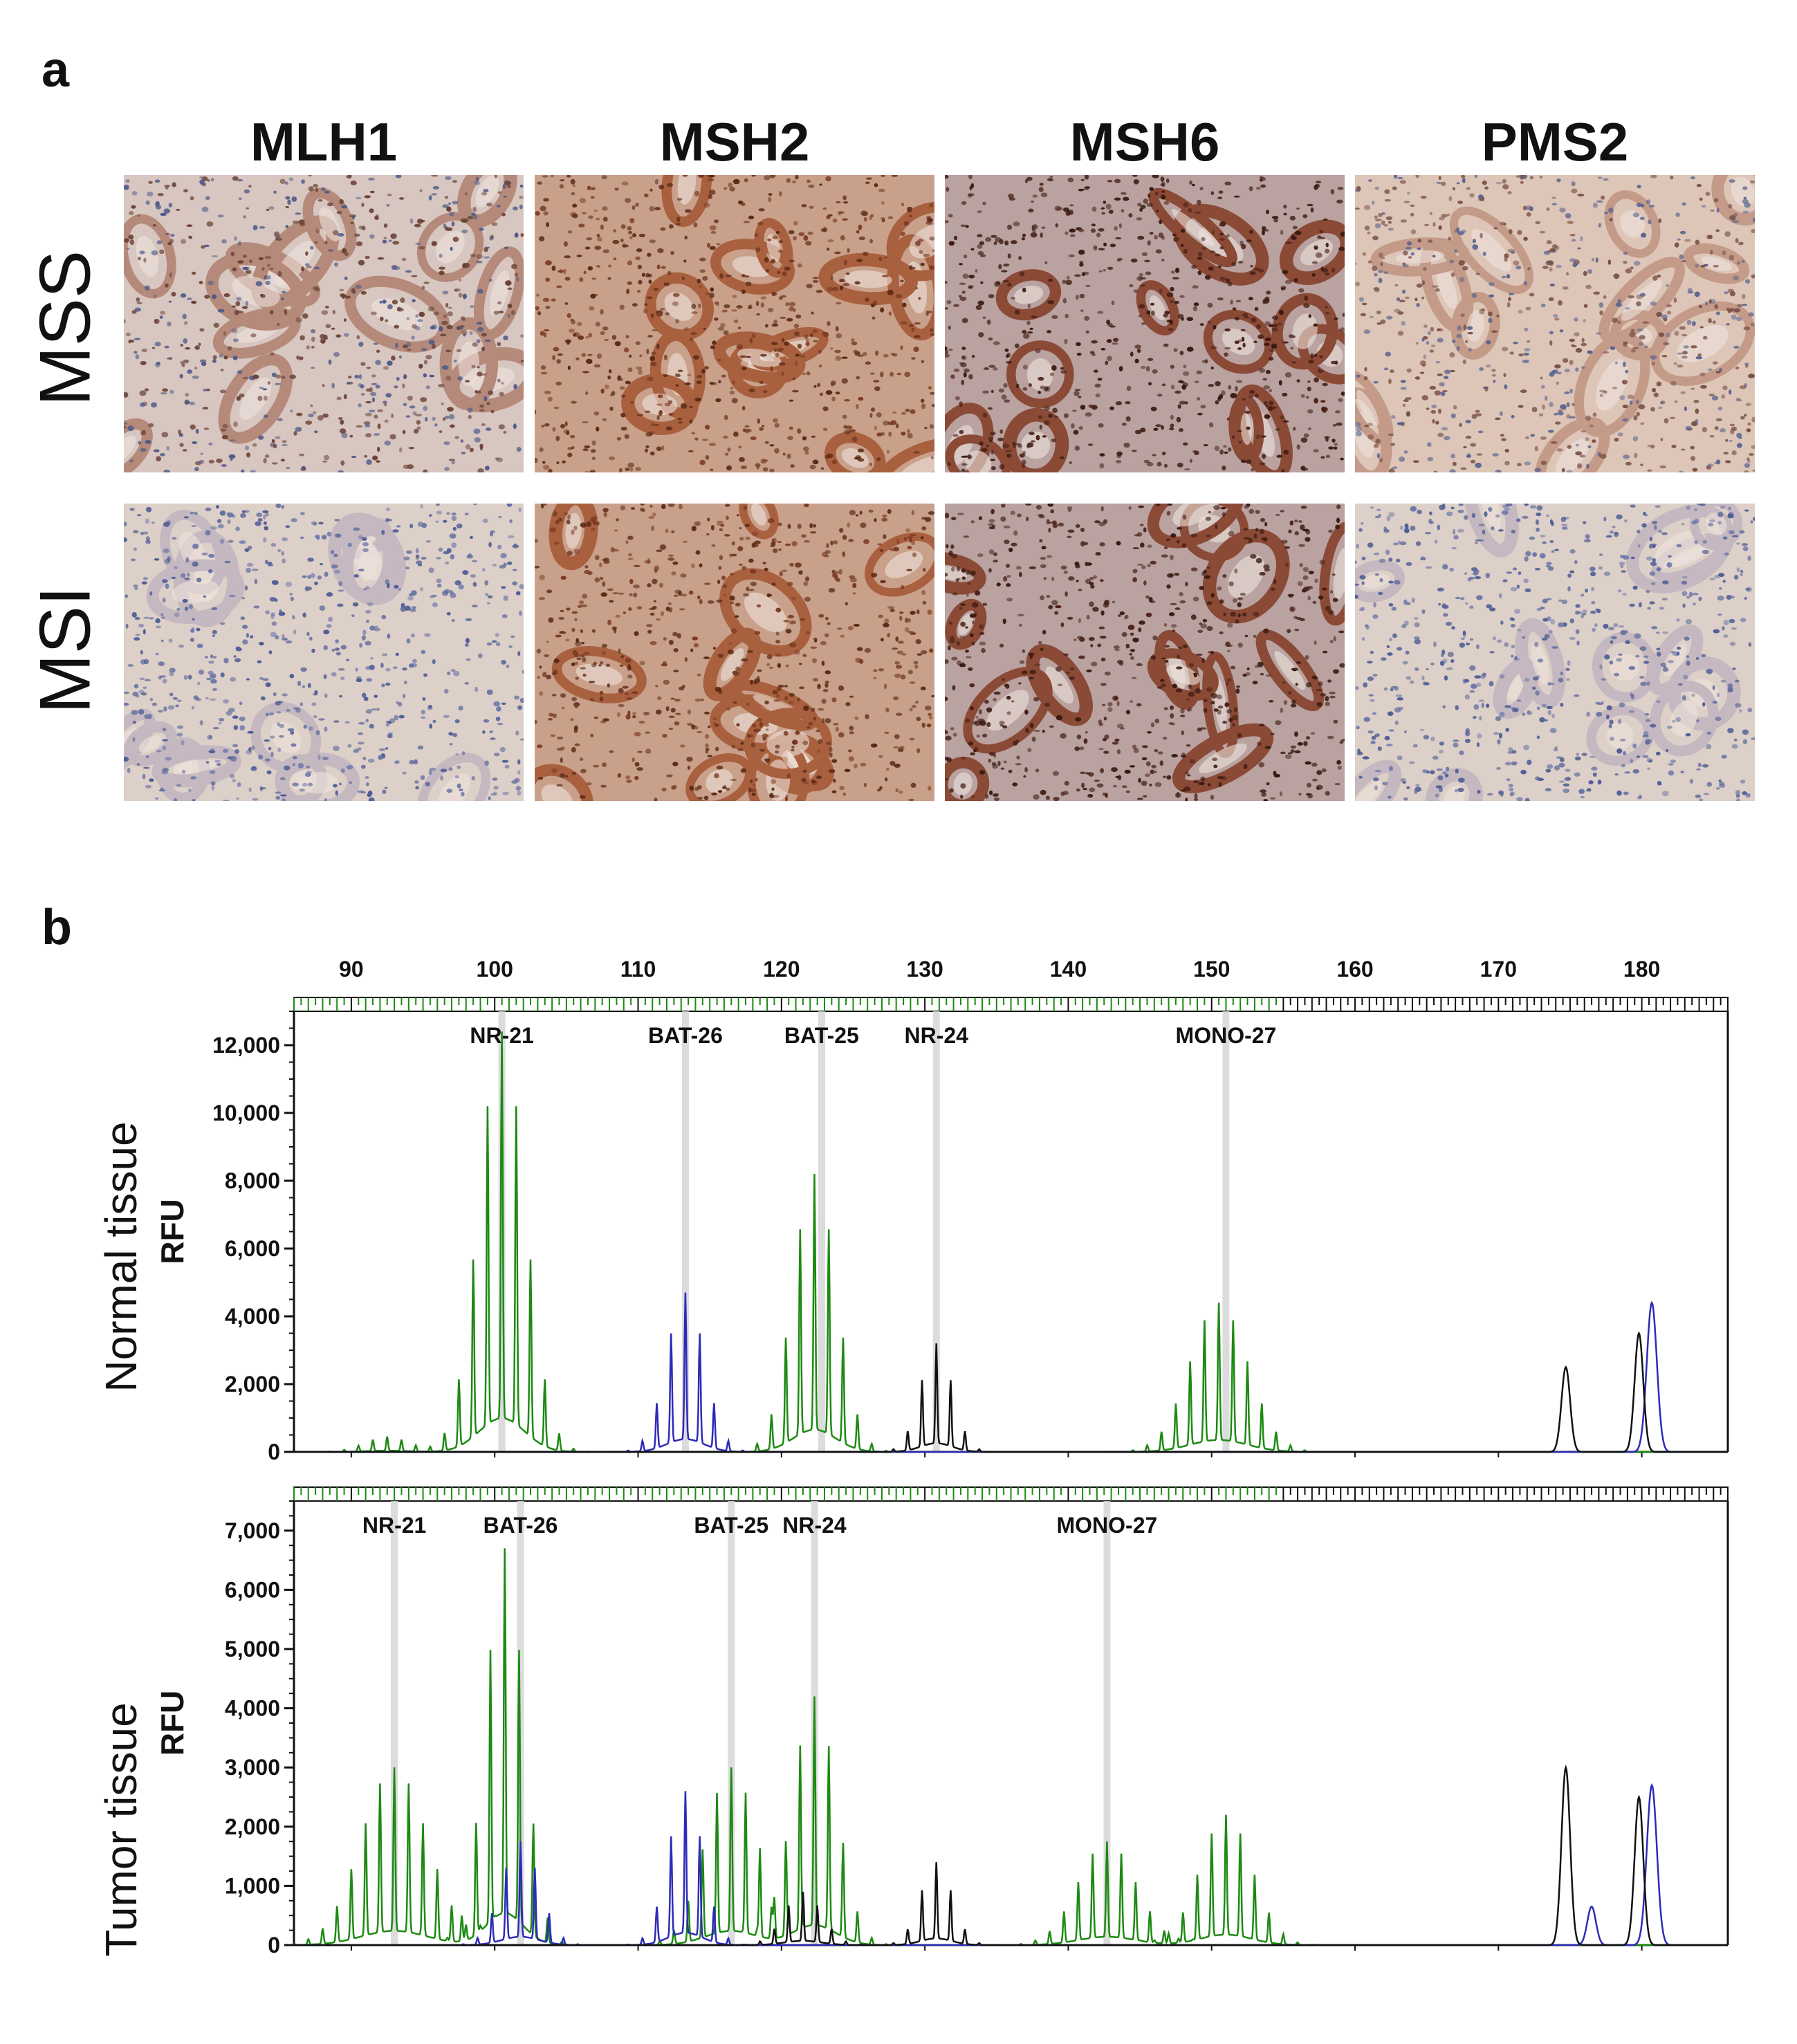 The width and height of the screenshot is (1797, 2044). I want to click on y-tick-label: 7,000, so click(252, 1530).